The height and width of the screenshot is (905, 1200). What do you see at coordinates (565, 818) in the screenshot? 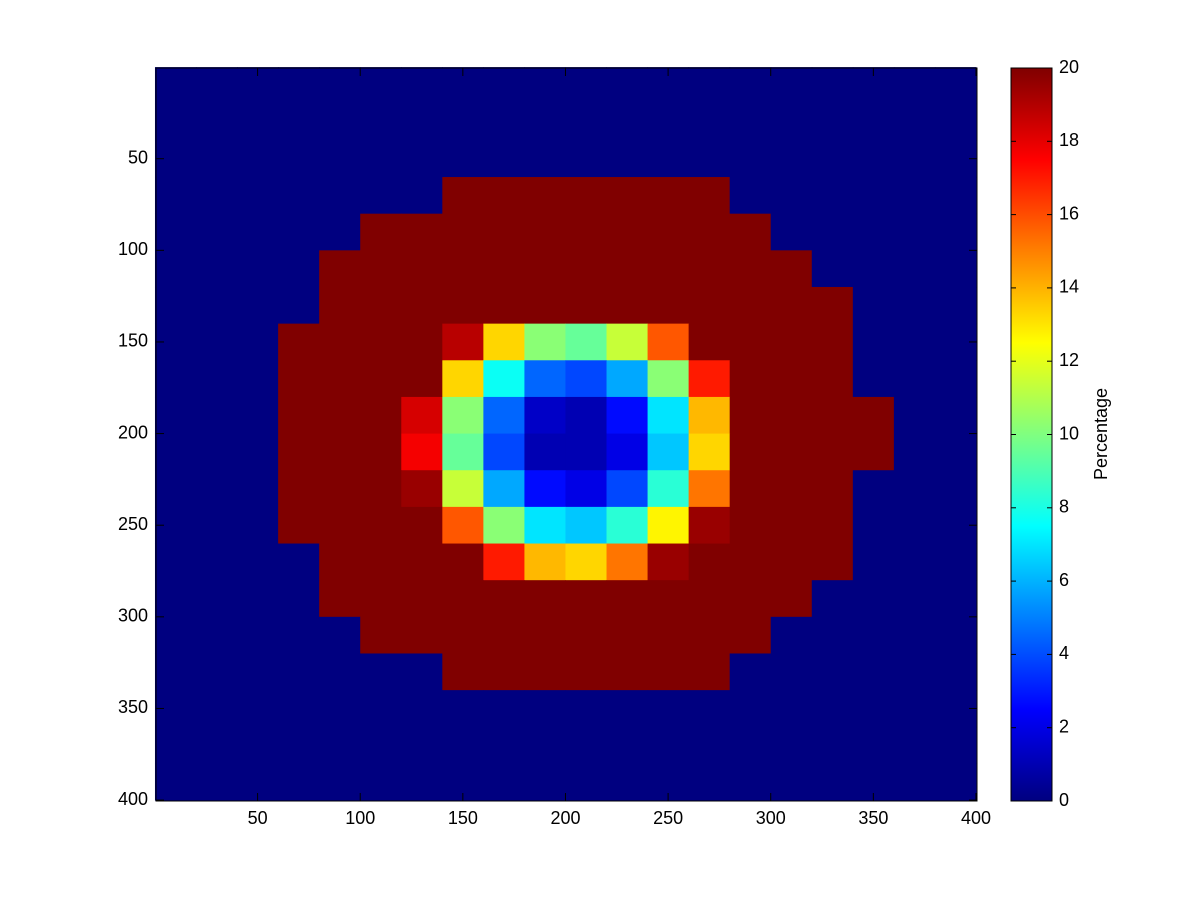
I see `x-tick-label: 200` at bounding box center [565, 818].